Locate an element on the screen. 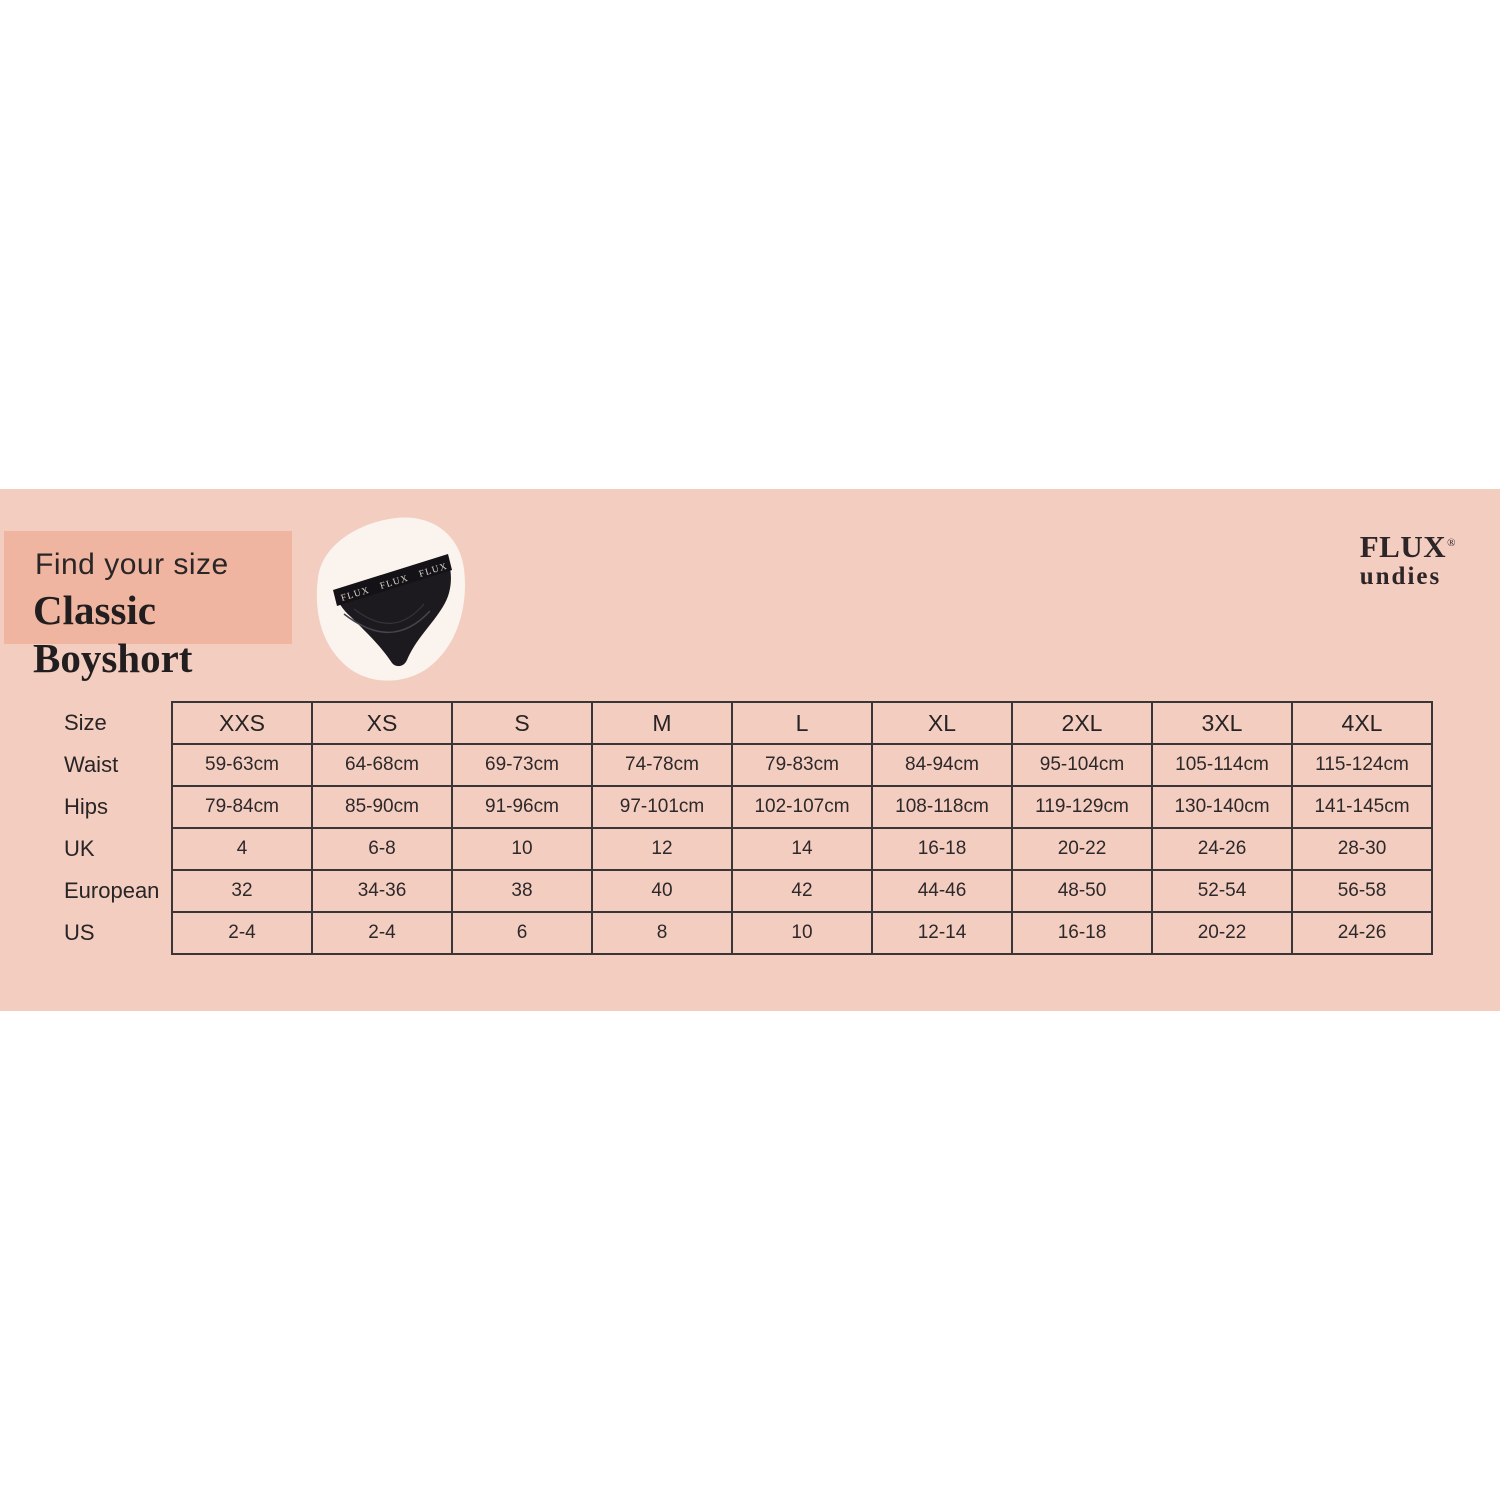 The height and width of the screenshot is (1500, 1500). size-cell: 6 is located at coordinates (522, 933).